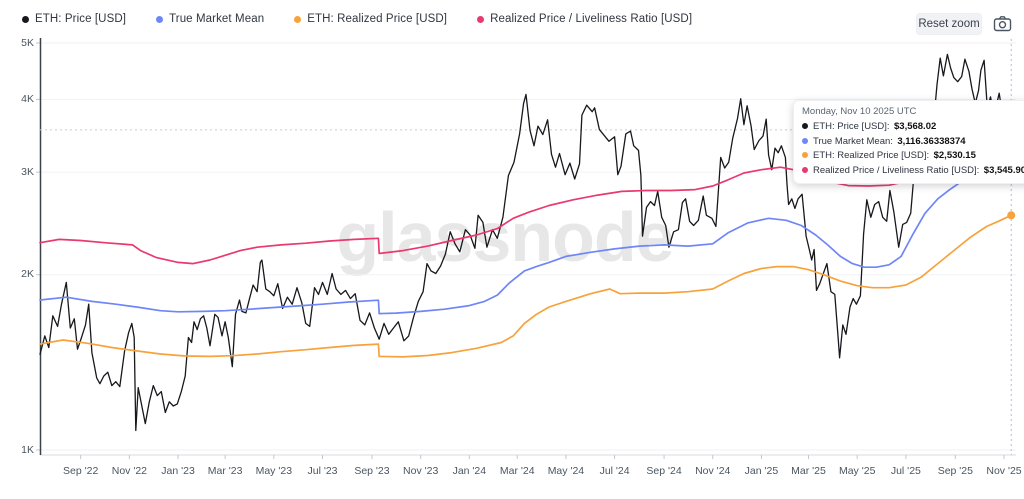 The width and height of the screenshot is (1024, 499). Describe the element at coordinates (27, 171) in the screenshot. I see `y-tick-label: 3K` at that location.